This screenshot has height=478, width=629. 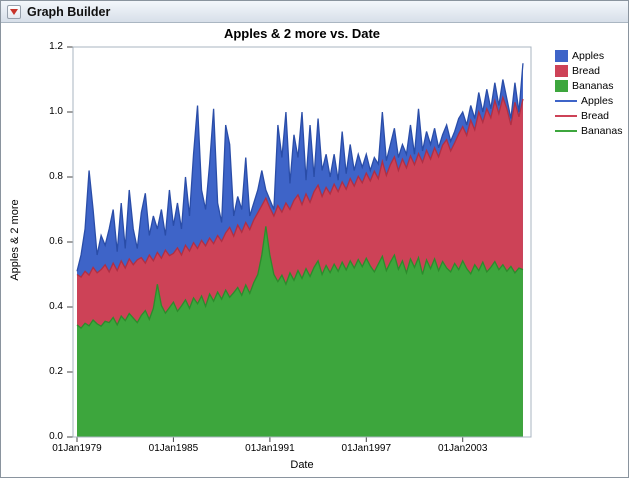 I want to click on outline-header: Graph Builder, so click(x=314, y=12).